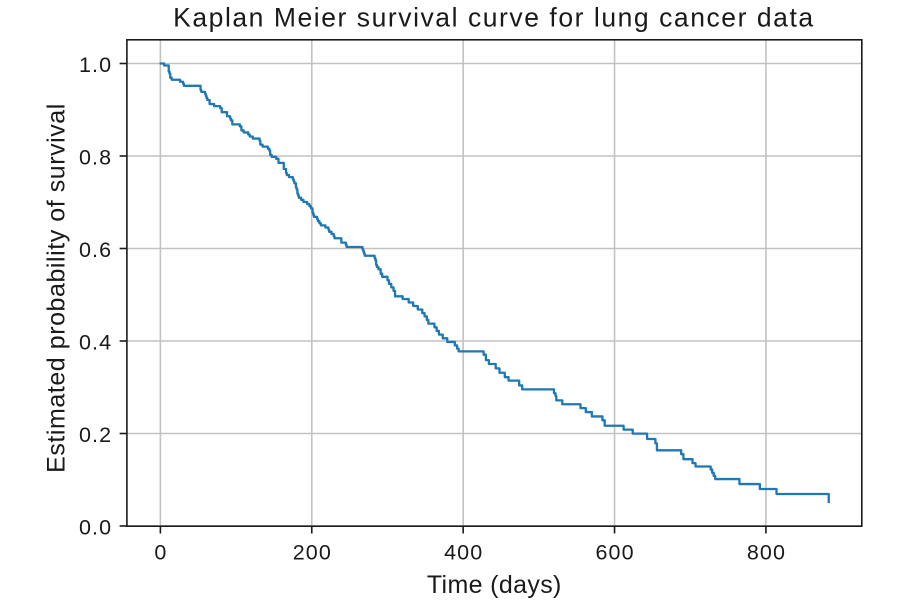  I want to click on svg-text: 0.4, so click(95, 343).